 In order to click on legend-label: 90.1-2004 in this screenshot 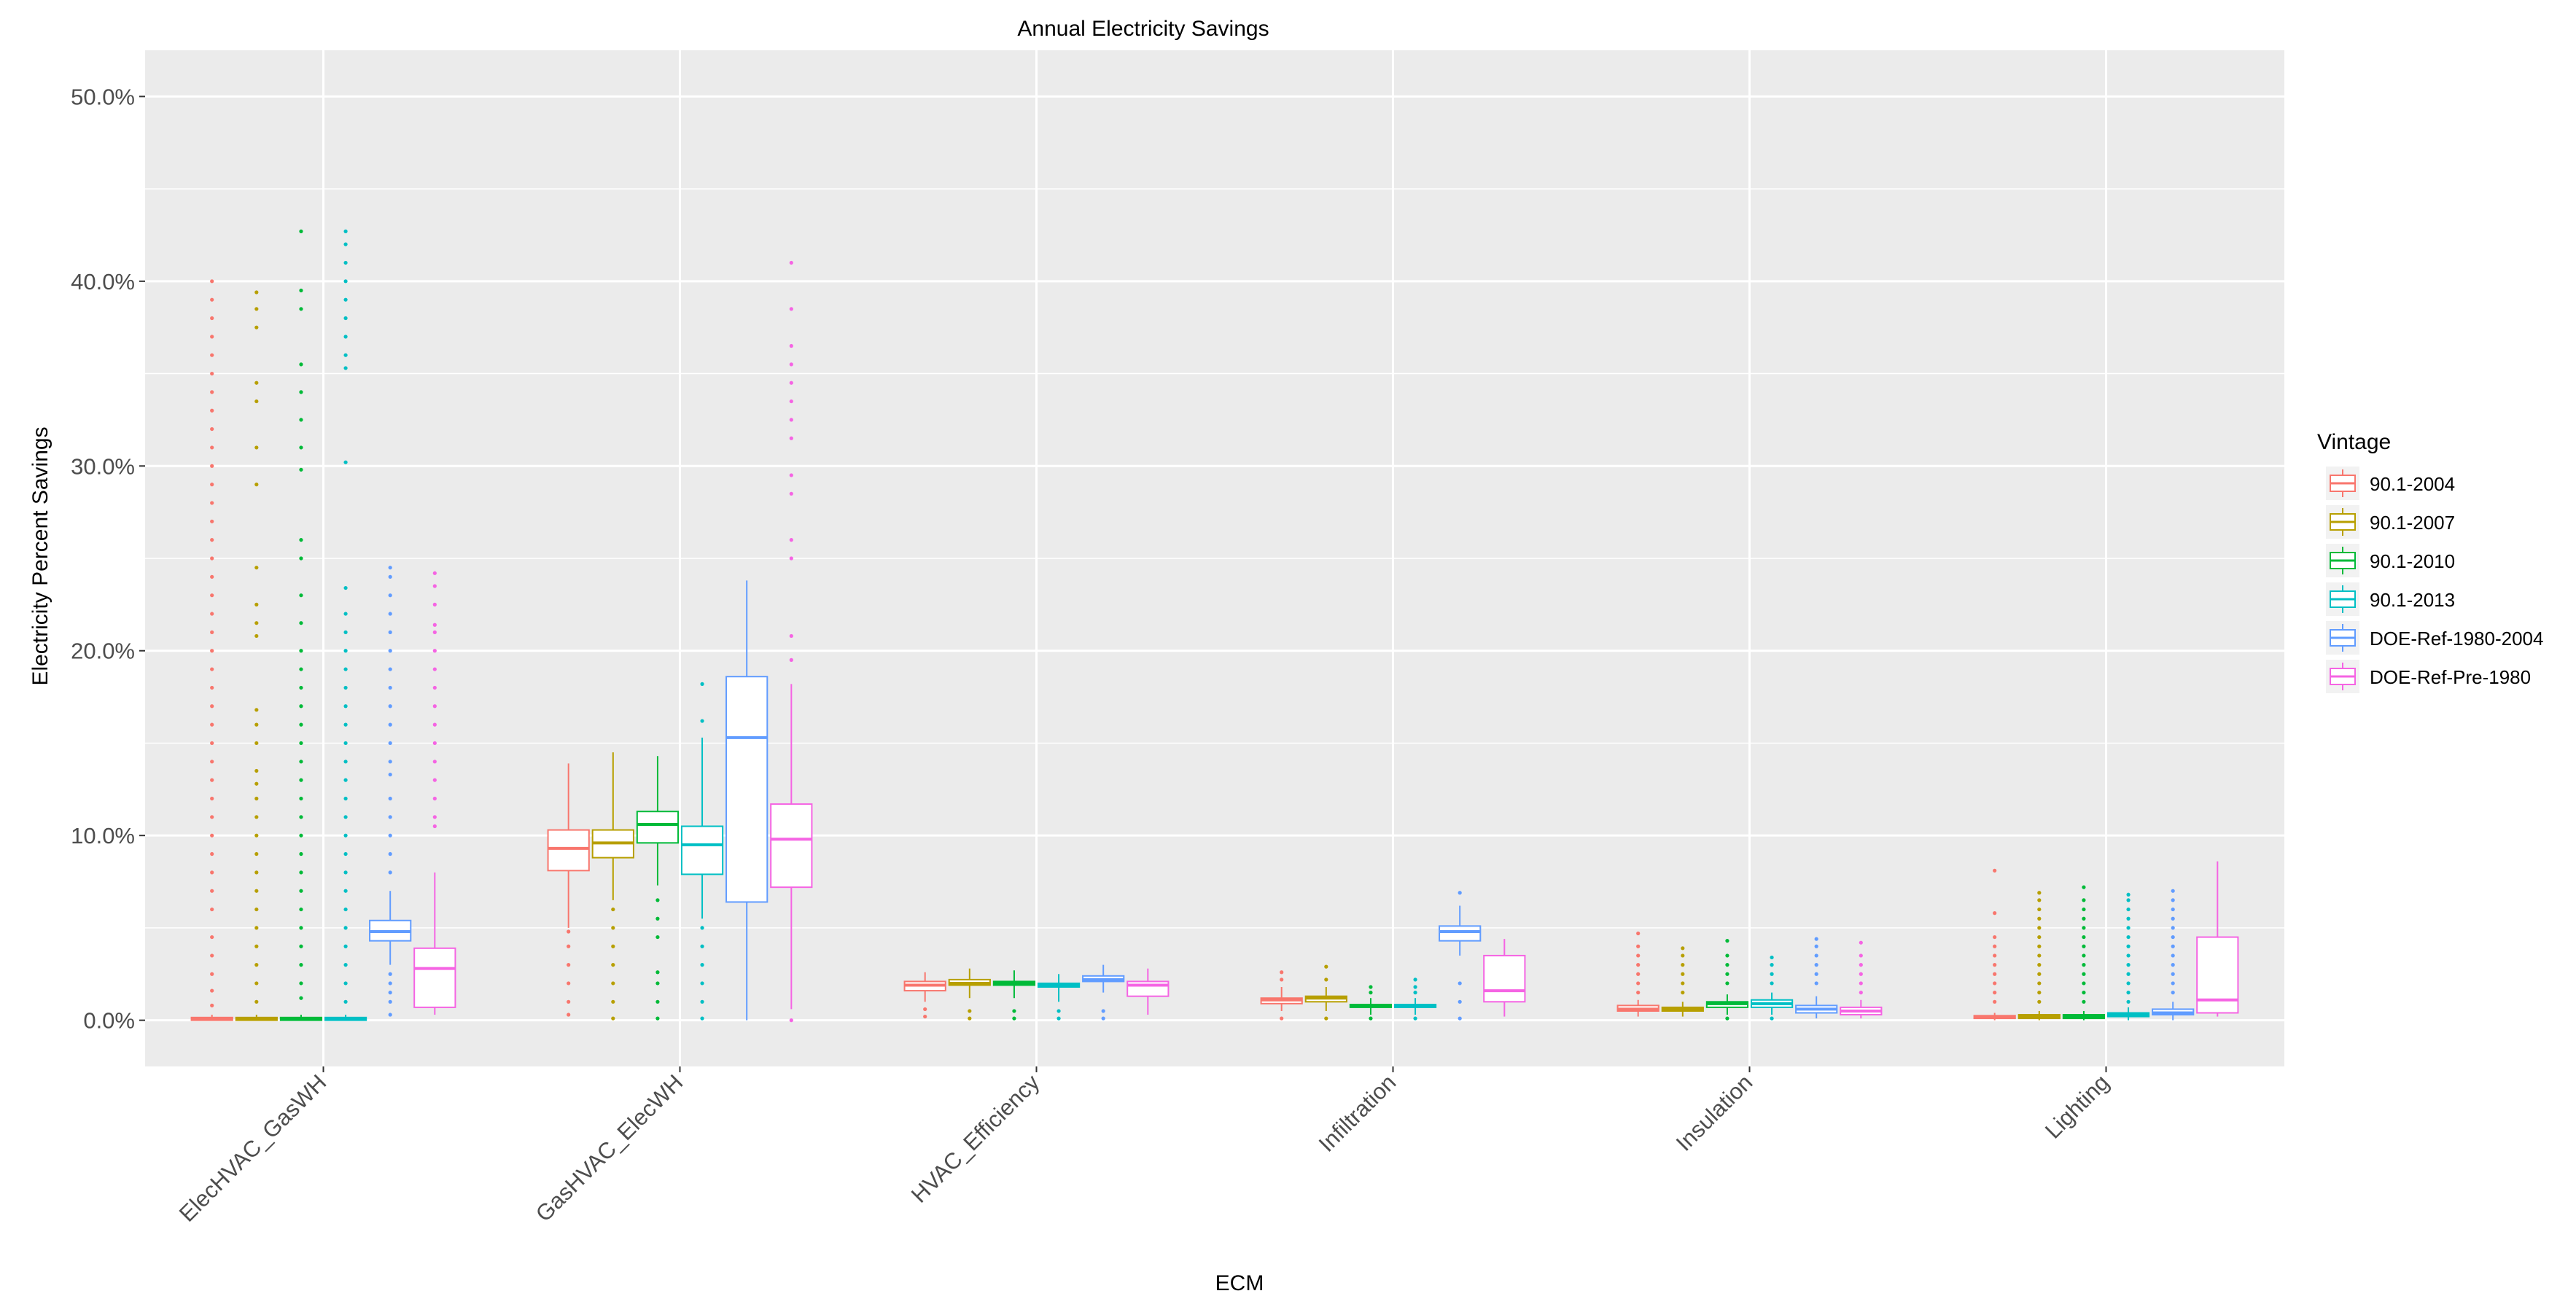, I will do `click(2412, 484)`.